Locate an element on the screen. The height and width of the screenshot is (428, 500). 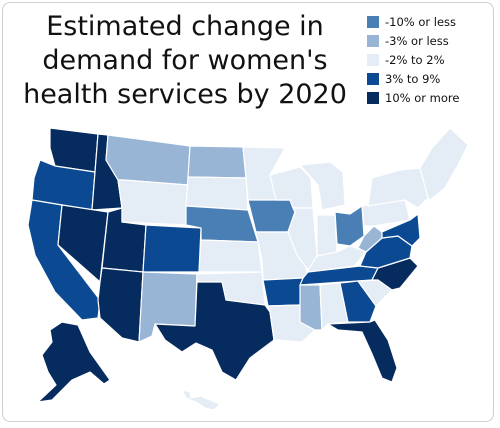
legend-label: -10% or less is located at coordinates (421, 21).